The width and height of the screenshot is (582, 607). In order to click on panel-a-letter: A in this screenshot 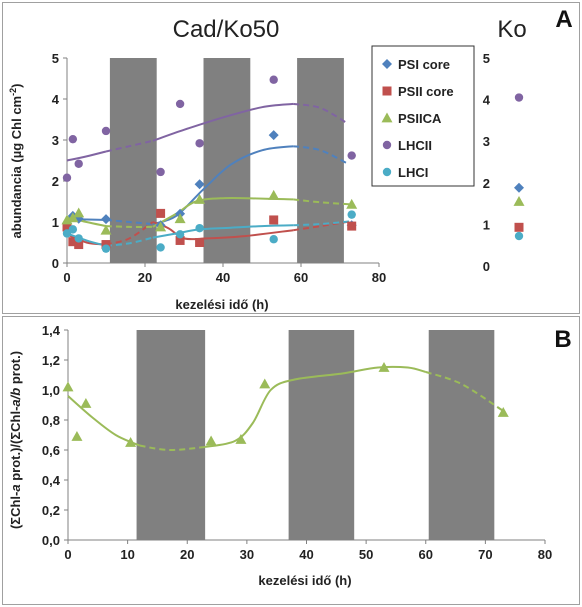, I will do `click(563, 19)`.